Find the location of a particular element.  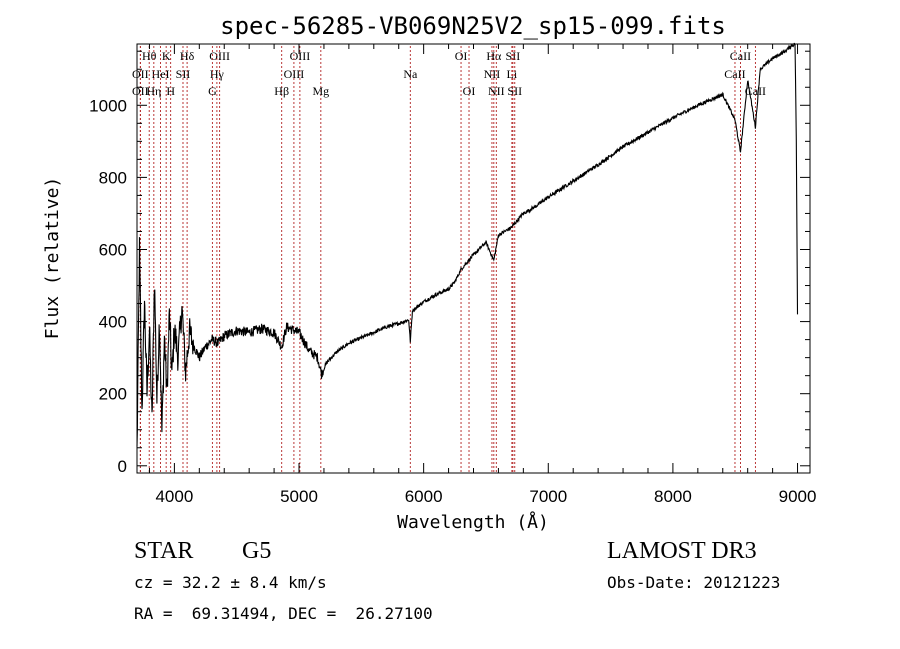

line-marker-label-17: OI is located at coordinates (461, 56).